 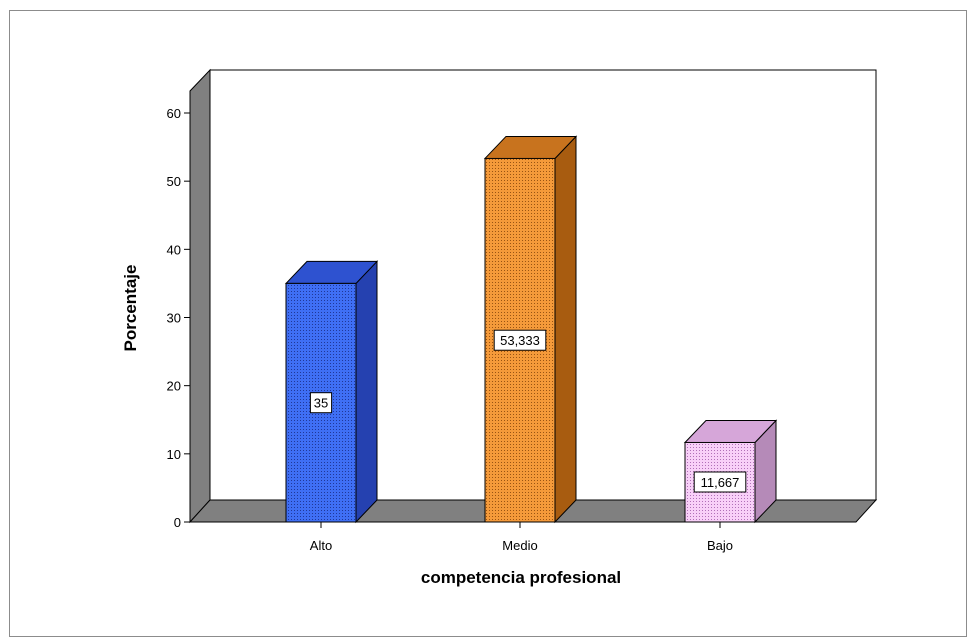 What do you see at coordinates (321, 545) in the screenshot?
I see `x-tick-label: Alto` at bounding box center [321, 545].